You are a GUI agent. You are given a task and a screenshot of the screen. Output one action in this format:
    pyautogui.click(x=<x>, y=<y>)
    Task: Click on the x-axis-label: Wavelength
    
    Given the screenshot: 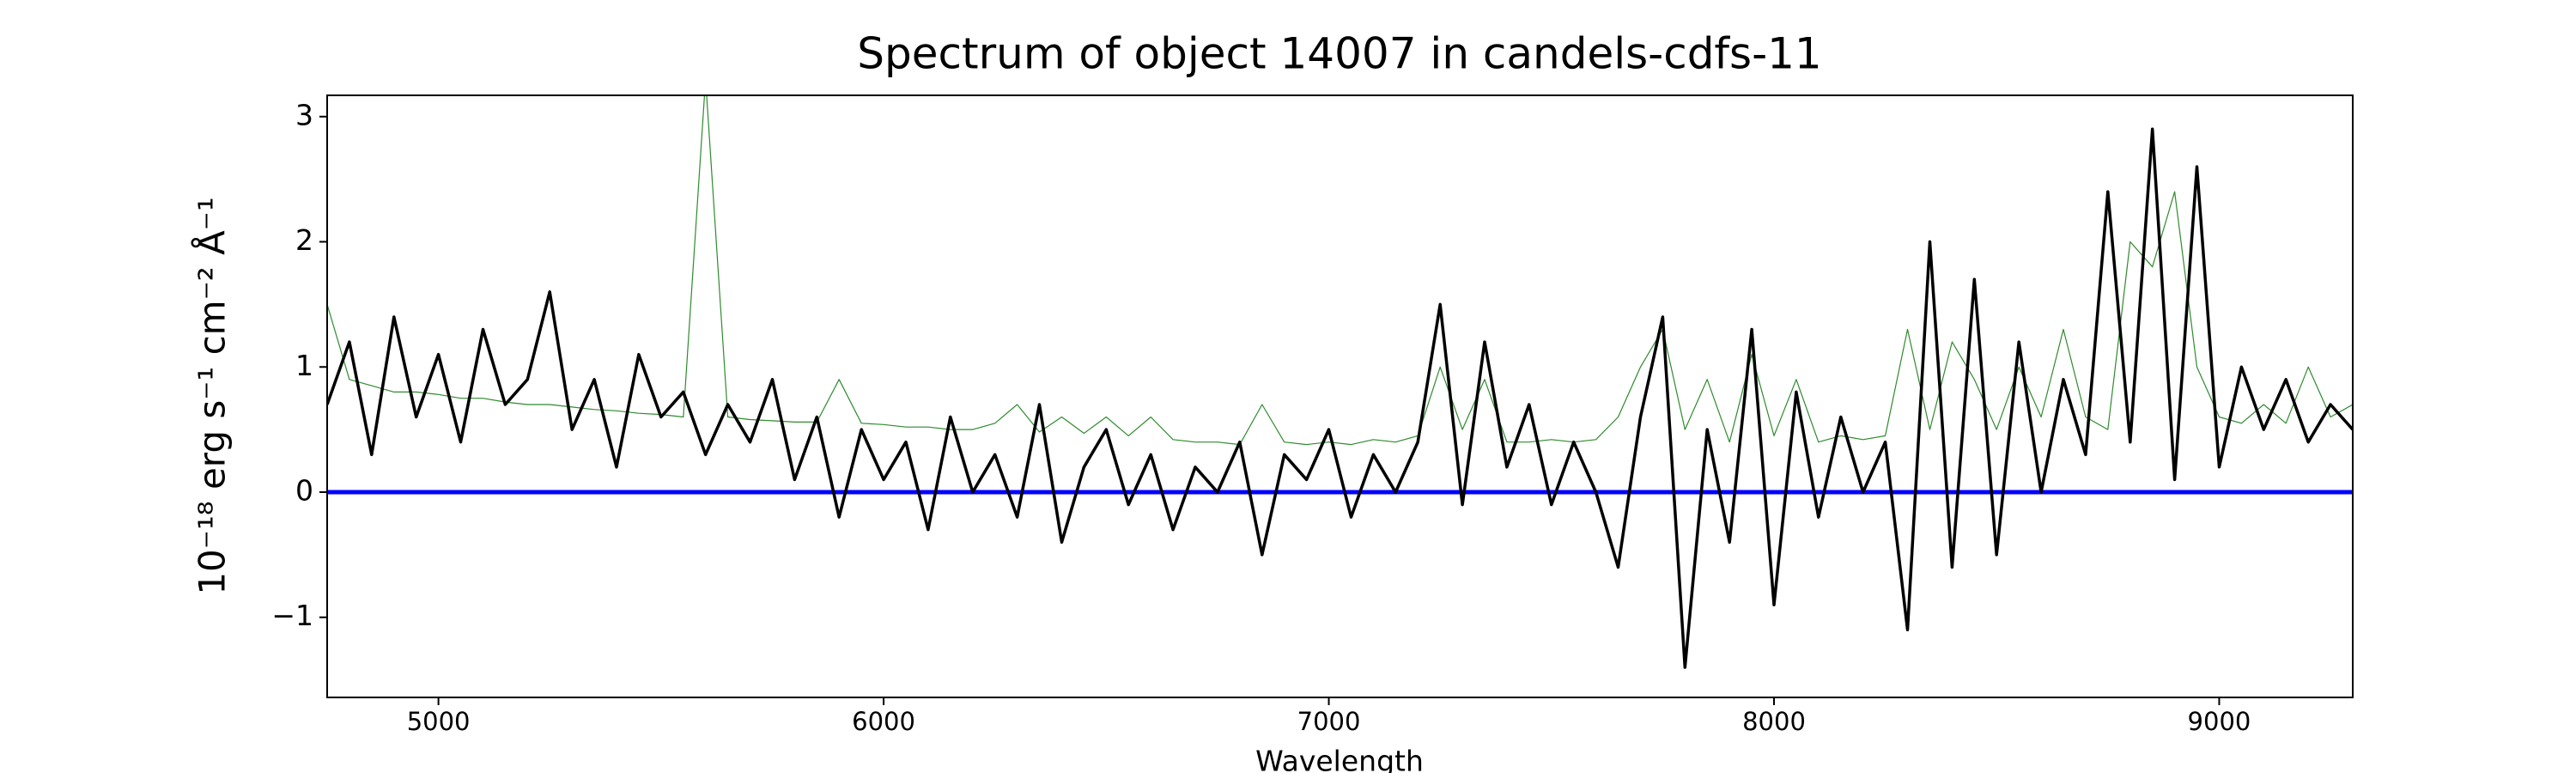 What is the action you would take?
    pyautogui.click(x=1339, y=759)
    